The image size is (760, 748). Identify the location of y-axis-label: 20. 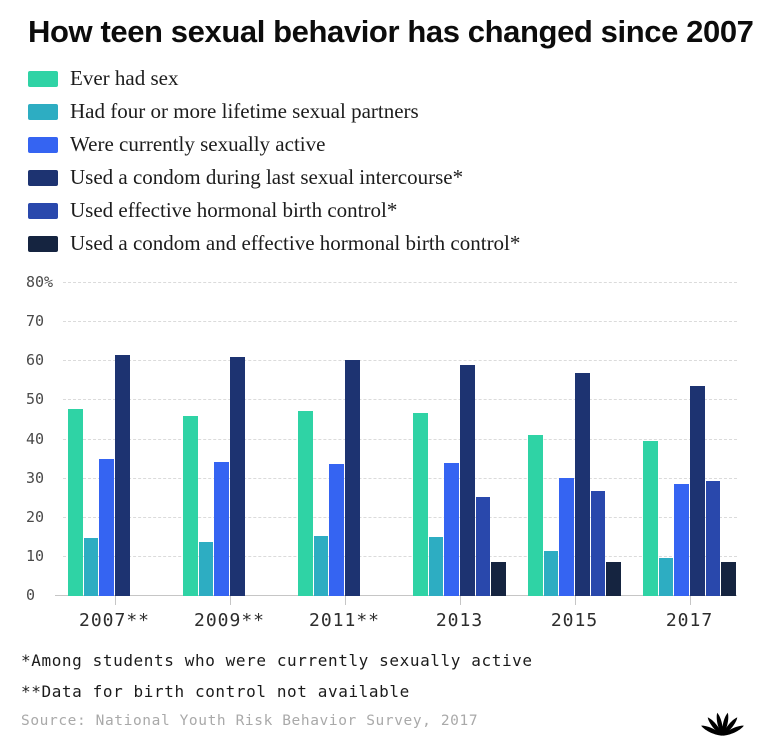
(35, 516).